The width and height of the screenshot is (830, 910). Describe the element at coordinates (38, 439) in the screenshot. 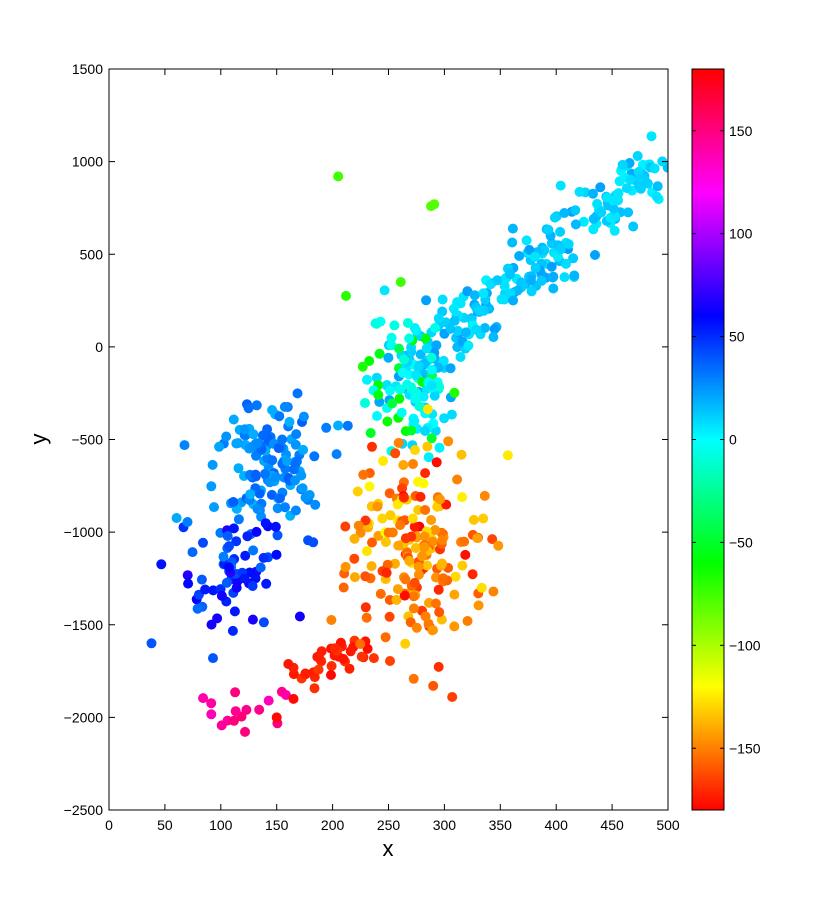

I see `y-axis-label: y` at that location.